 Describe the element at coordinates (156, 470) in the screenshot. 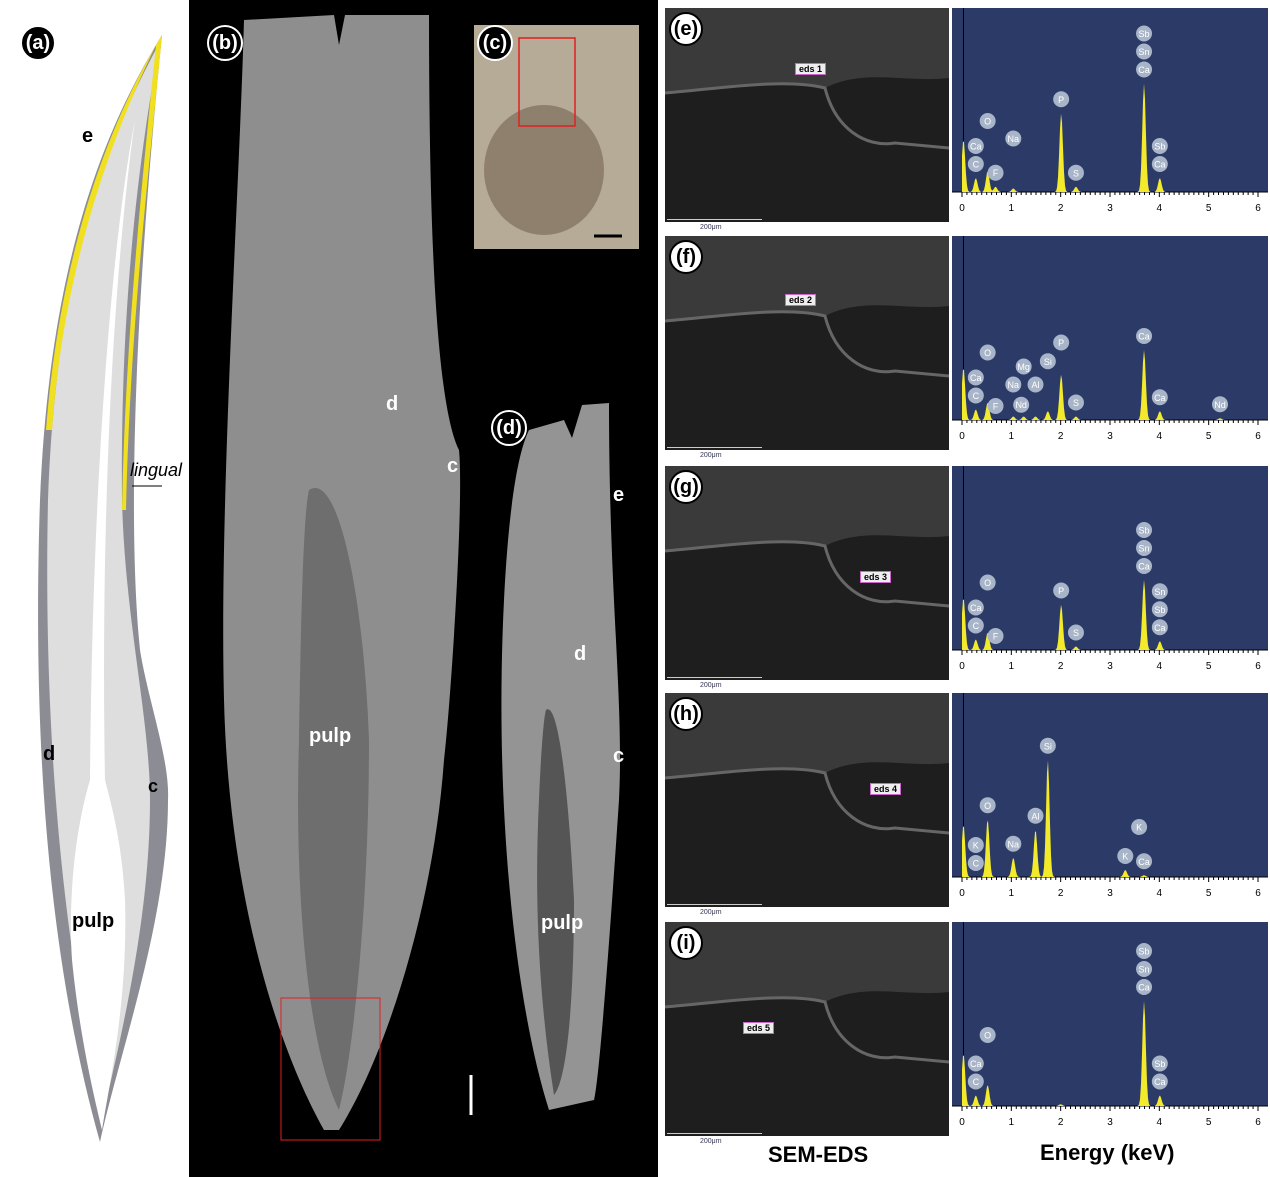

I see `lingual-label: lingual` at that location.